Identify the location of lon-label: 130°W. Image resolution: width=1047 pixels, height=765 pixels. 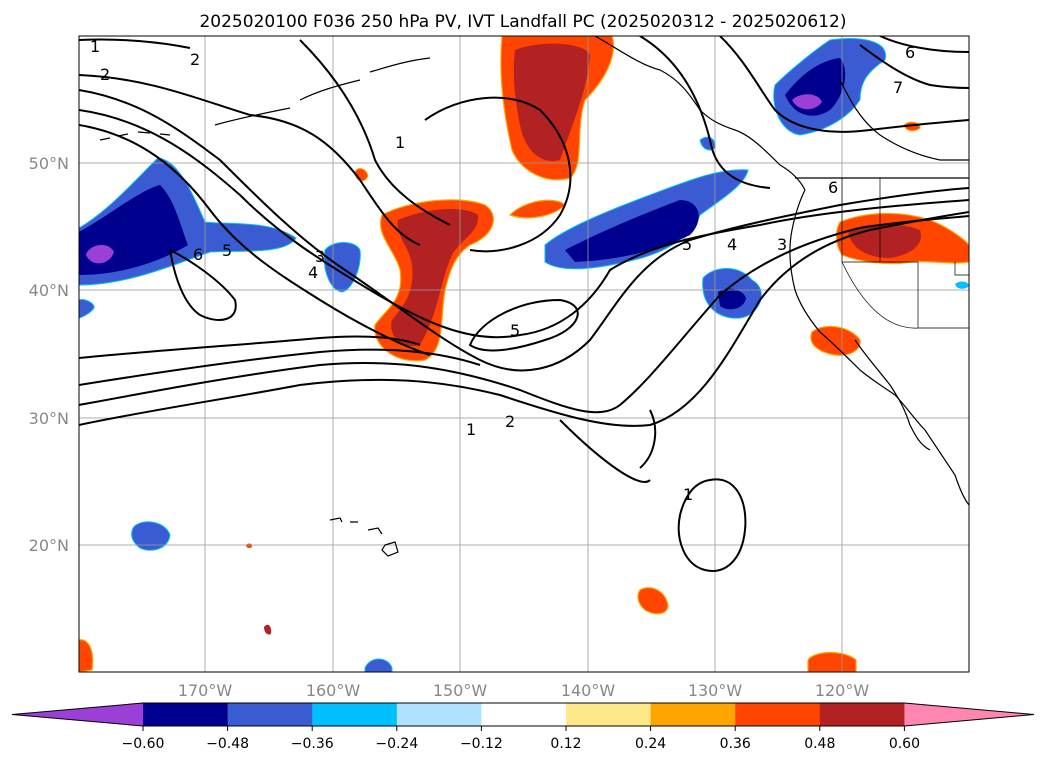
(715, 690).